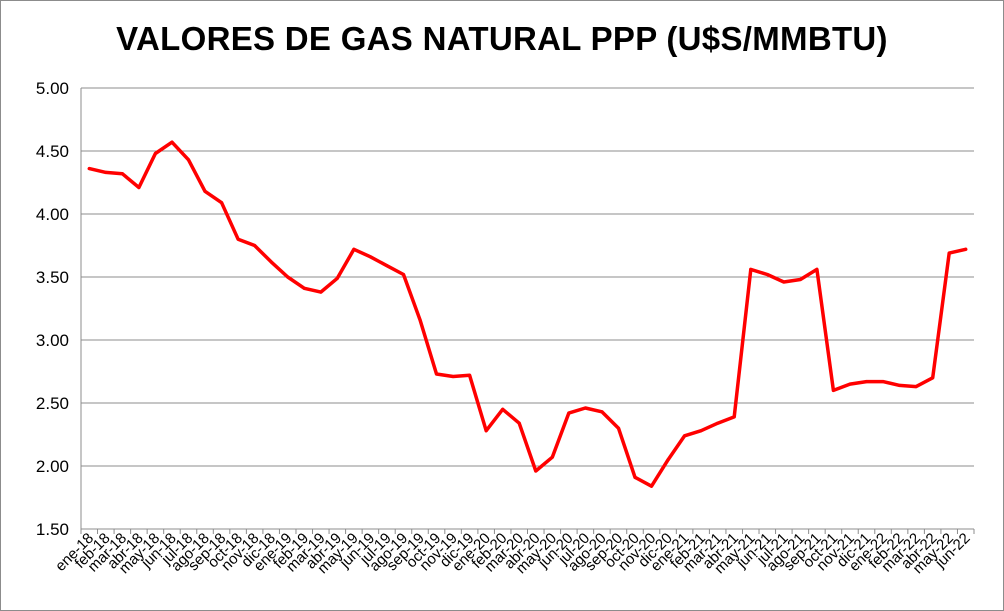 Image resolution: width=1004 pixels, height=611 pixels. Describe the element at coordinates (52, 403) in the screenshot. I see `y-tick-label: 2.50` at that location.